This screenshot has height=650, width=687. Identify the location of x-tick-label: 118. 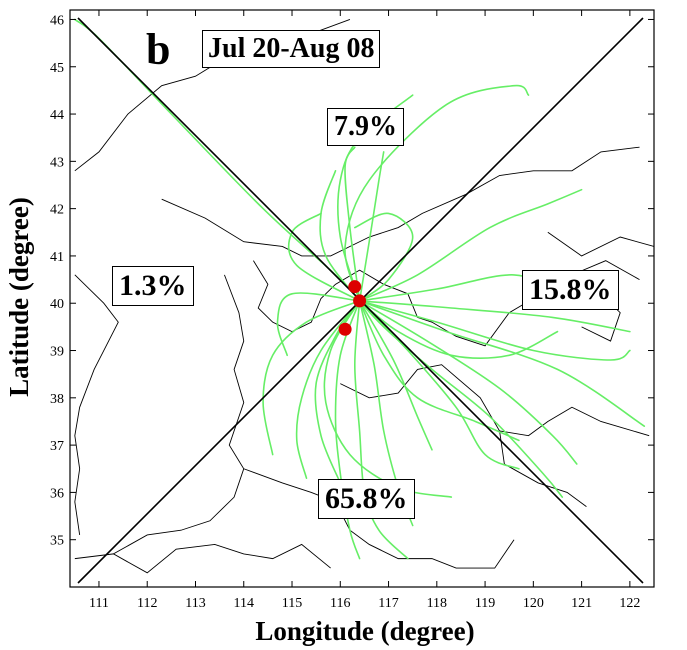
(437, 603).